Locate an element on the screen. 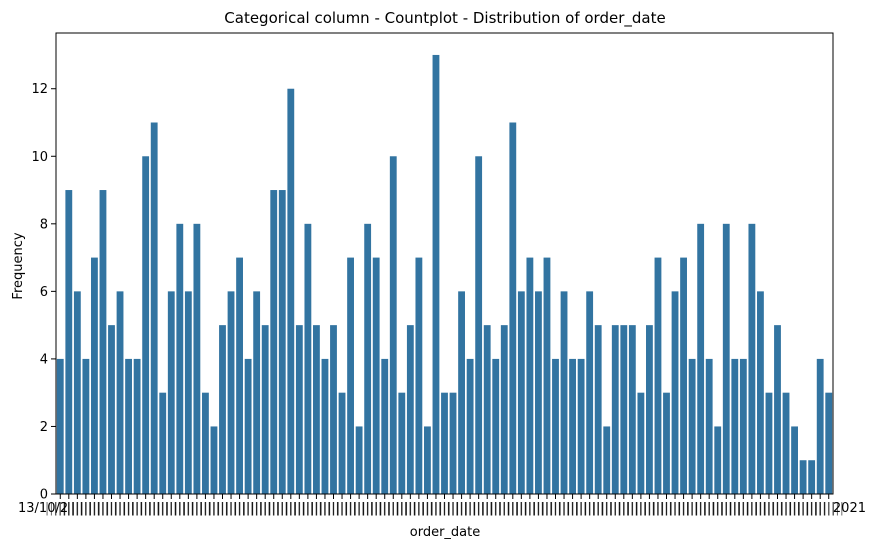  y-tick-label: 4 is located at coordinates (44, 359).